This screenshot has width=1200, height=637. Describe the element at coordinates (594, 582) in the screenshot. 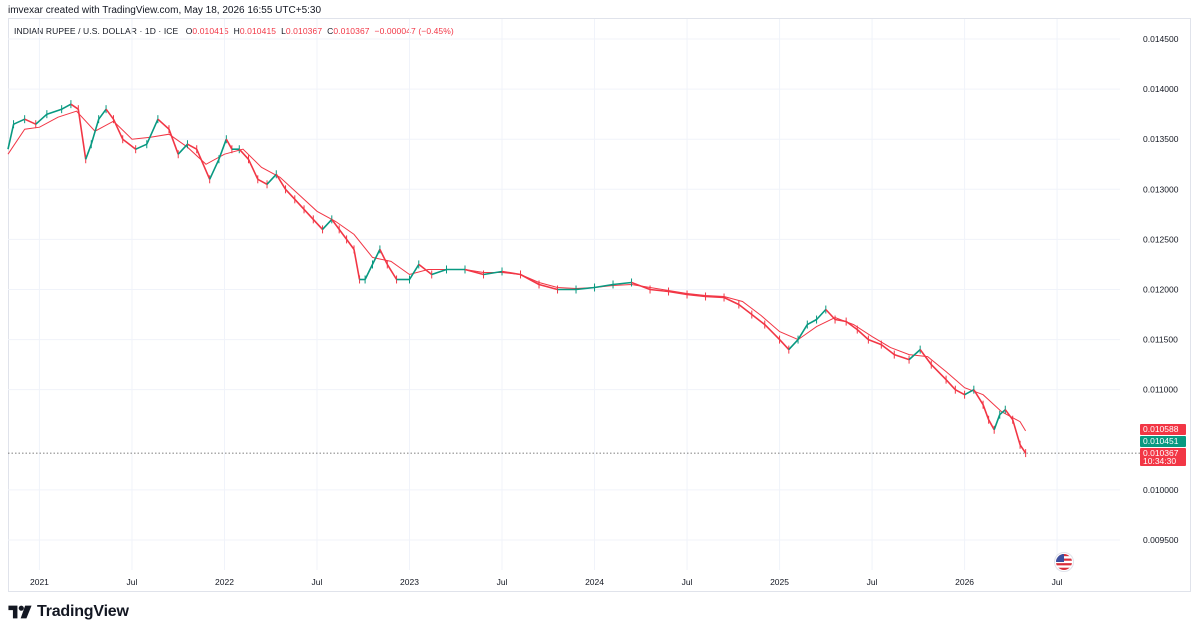

I see `x-tick-label: 2024` at that location.